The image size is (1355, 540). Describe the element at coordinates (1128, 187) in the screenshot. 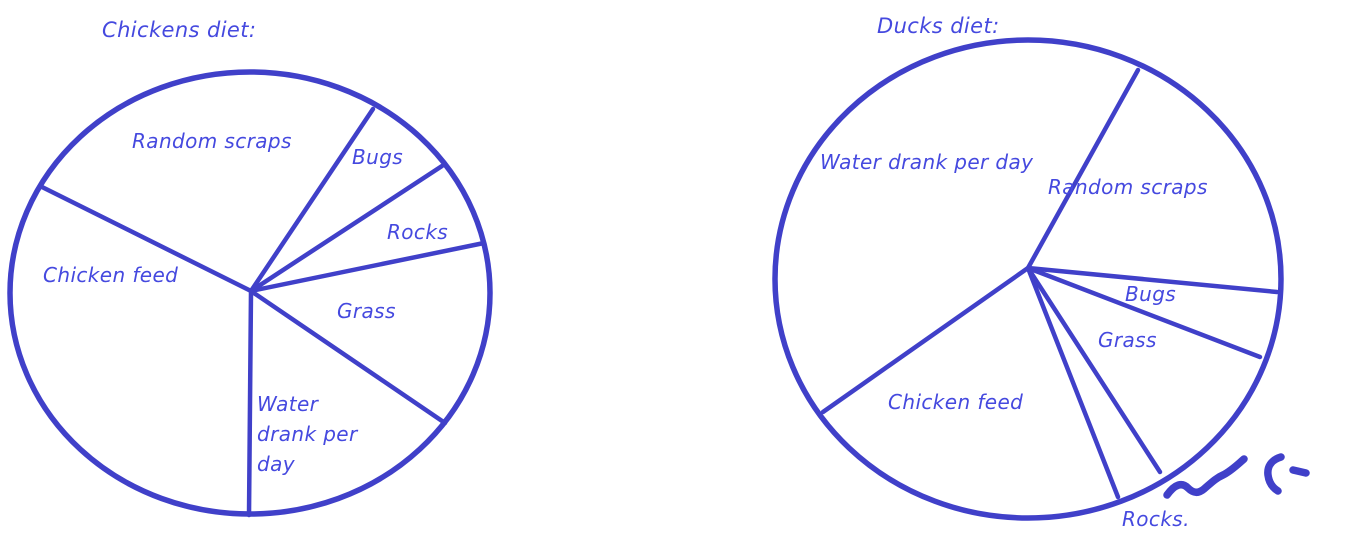

I see `ducks-label-random-scraps: Random scraps` at that location.